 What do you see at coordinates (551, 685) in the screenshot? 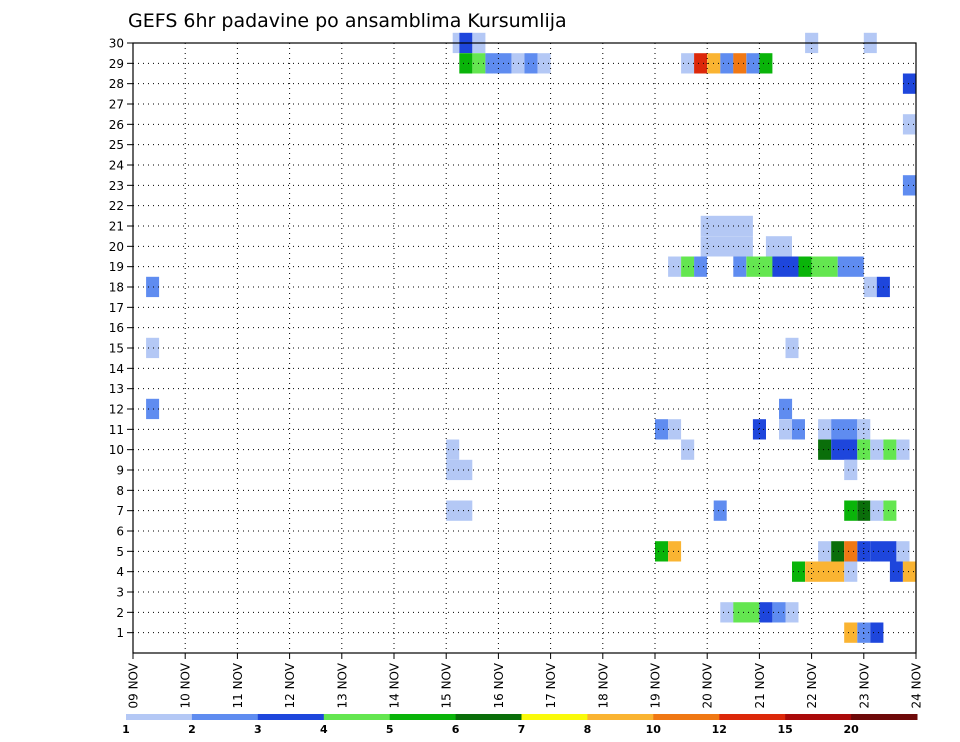
I see `x-tick-label: 17 NOV` at bounding box center [551, 685].